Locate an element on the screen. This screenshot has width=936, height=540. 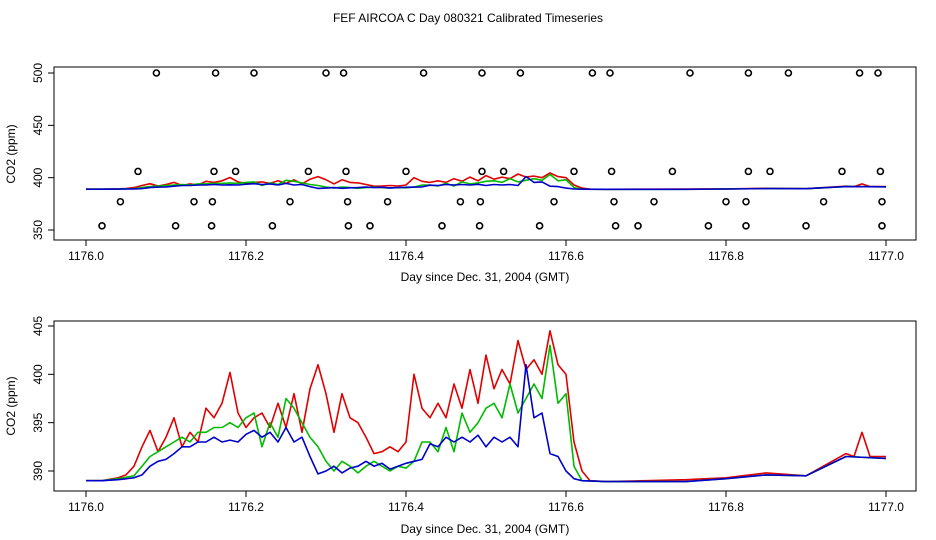
series-line-blue is located at coordinates (486, 183).